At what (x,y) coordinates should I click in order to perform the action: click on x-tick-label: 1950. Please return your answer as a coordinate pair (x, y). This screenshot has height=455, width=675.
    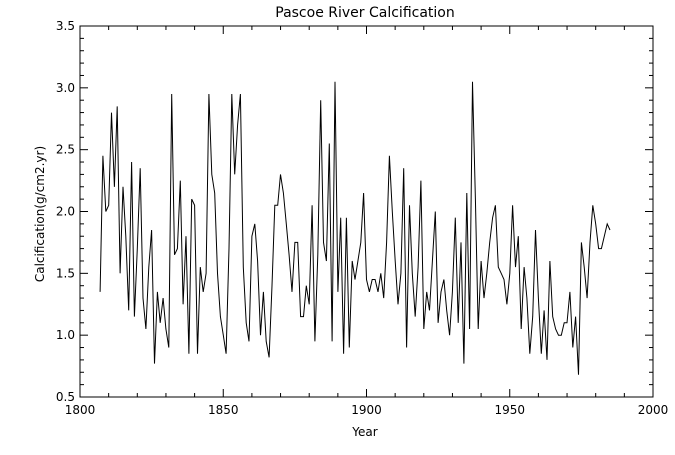
    Looking at the image, I should click on (509, 410).